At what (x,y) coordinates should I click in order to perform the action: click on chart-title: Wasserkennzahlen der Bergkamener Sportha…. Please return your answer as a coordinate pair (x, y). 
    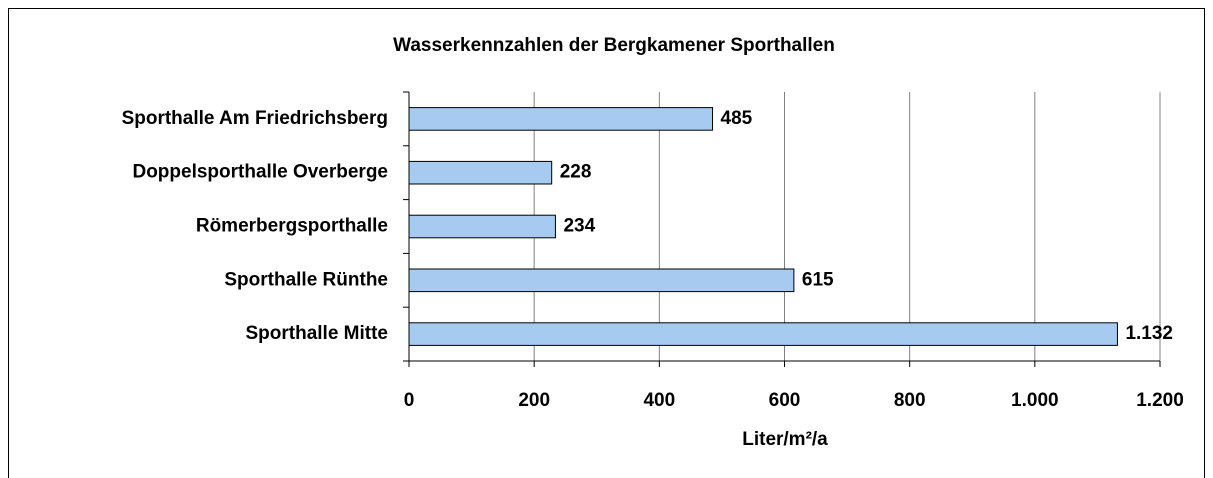
    Looking at the image, I should click on (614, 45).